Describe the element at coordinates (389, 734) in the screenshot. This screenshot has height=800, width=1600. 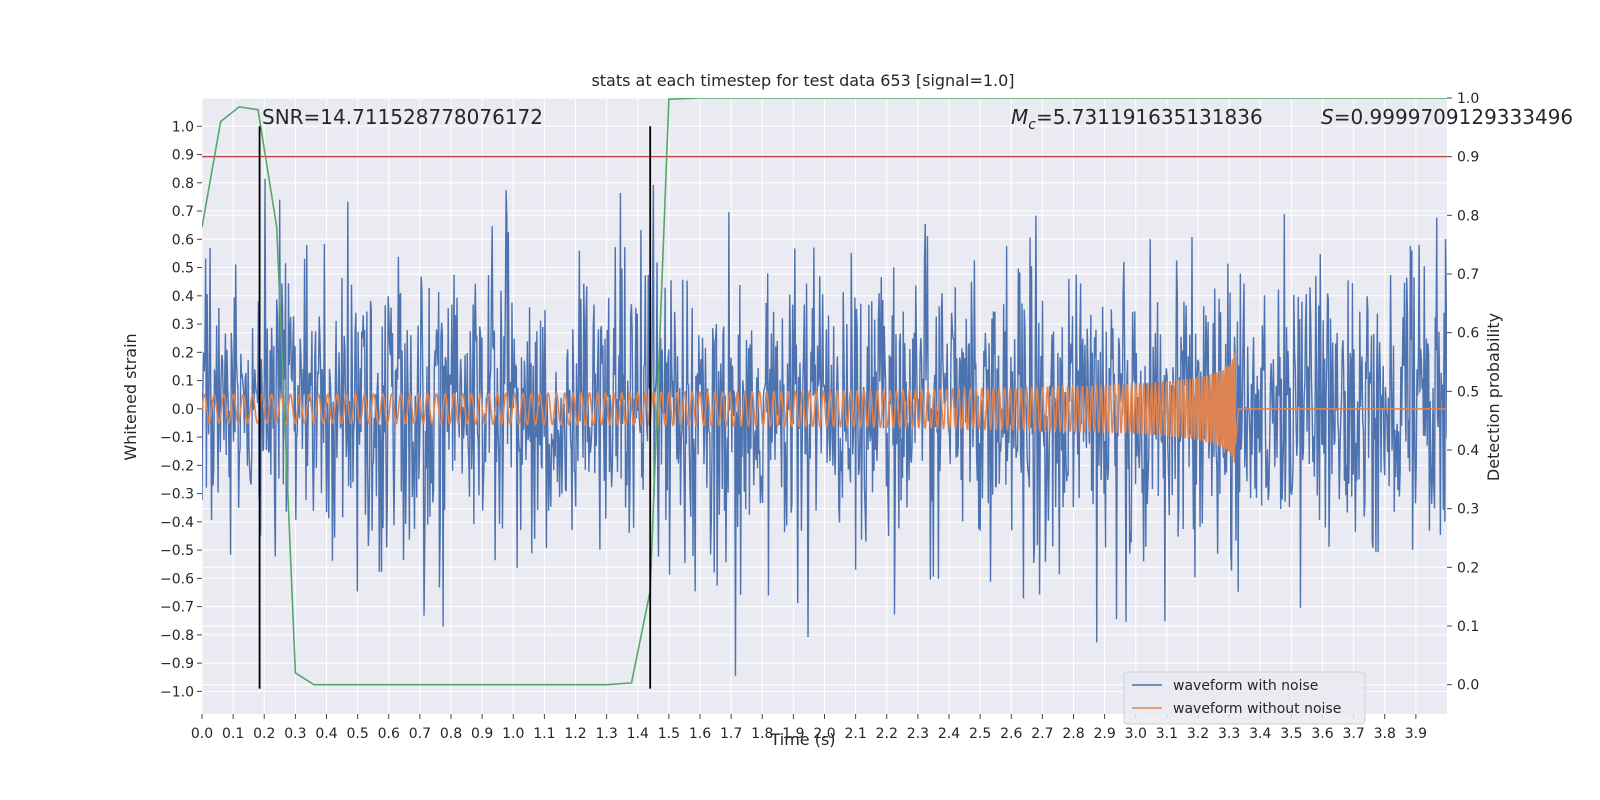
I see `x-tick-label: 0.6` at that location.